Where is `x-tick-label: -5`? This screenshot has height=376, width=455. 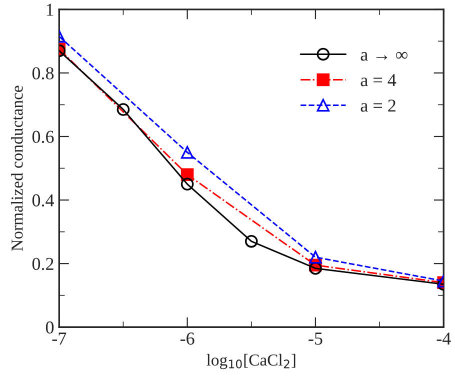
x-tick-label: -5 is located at coordinates (315, 338).